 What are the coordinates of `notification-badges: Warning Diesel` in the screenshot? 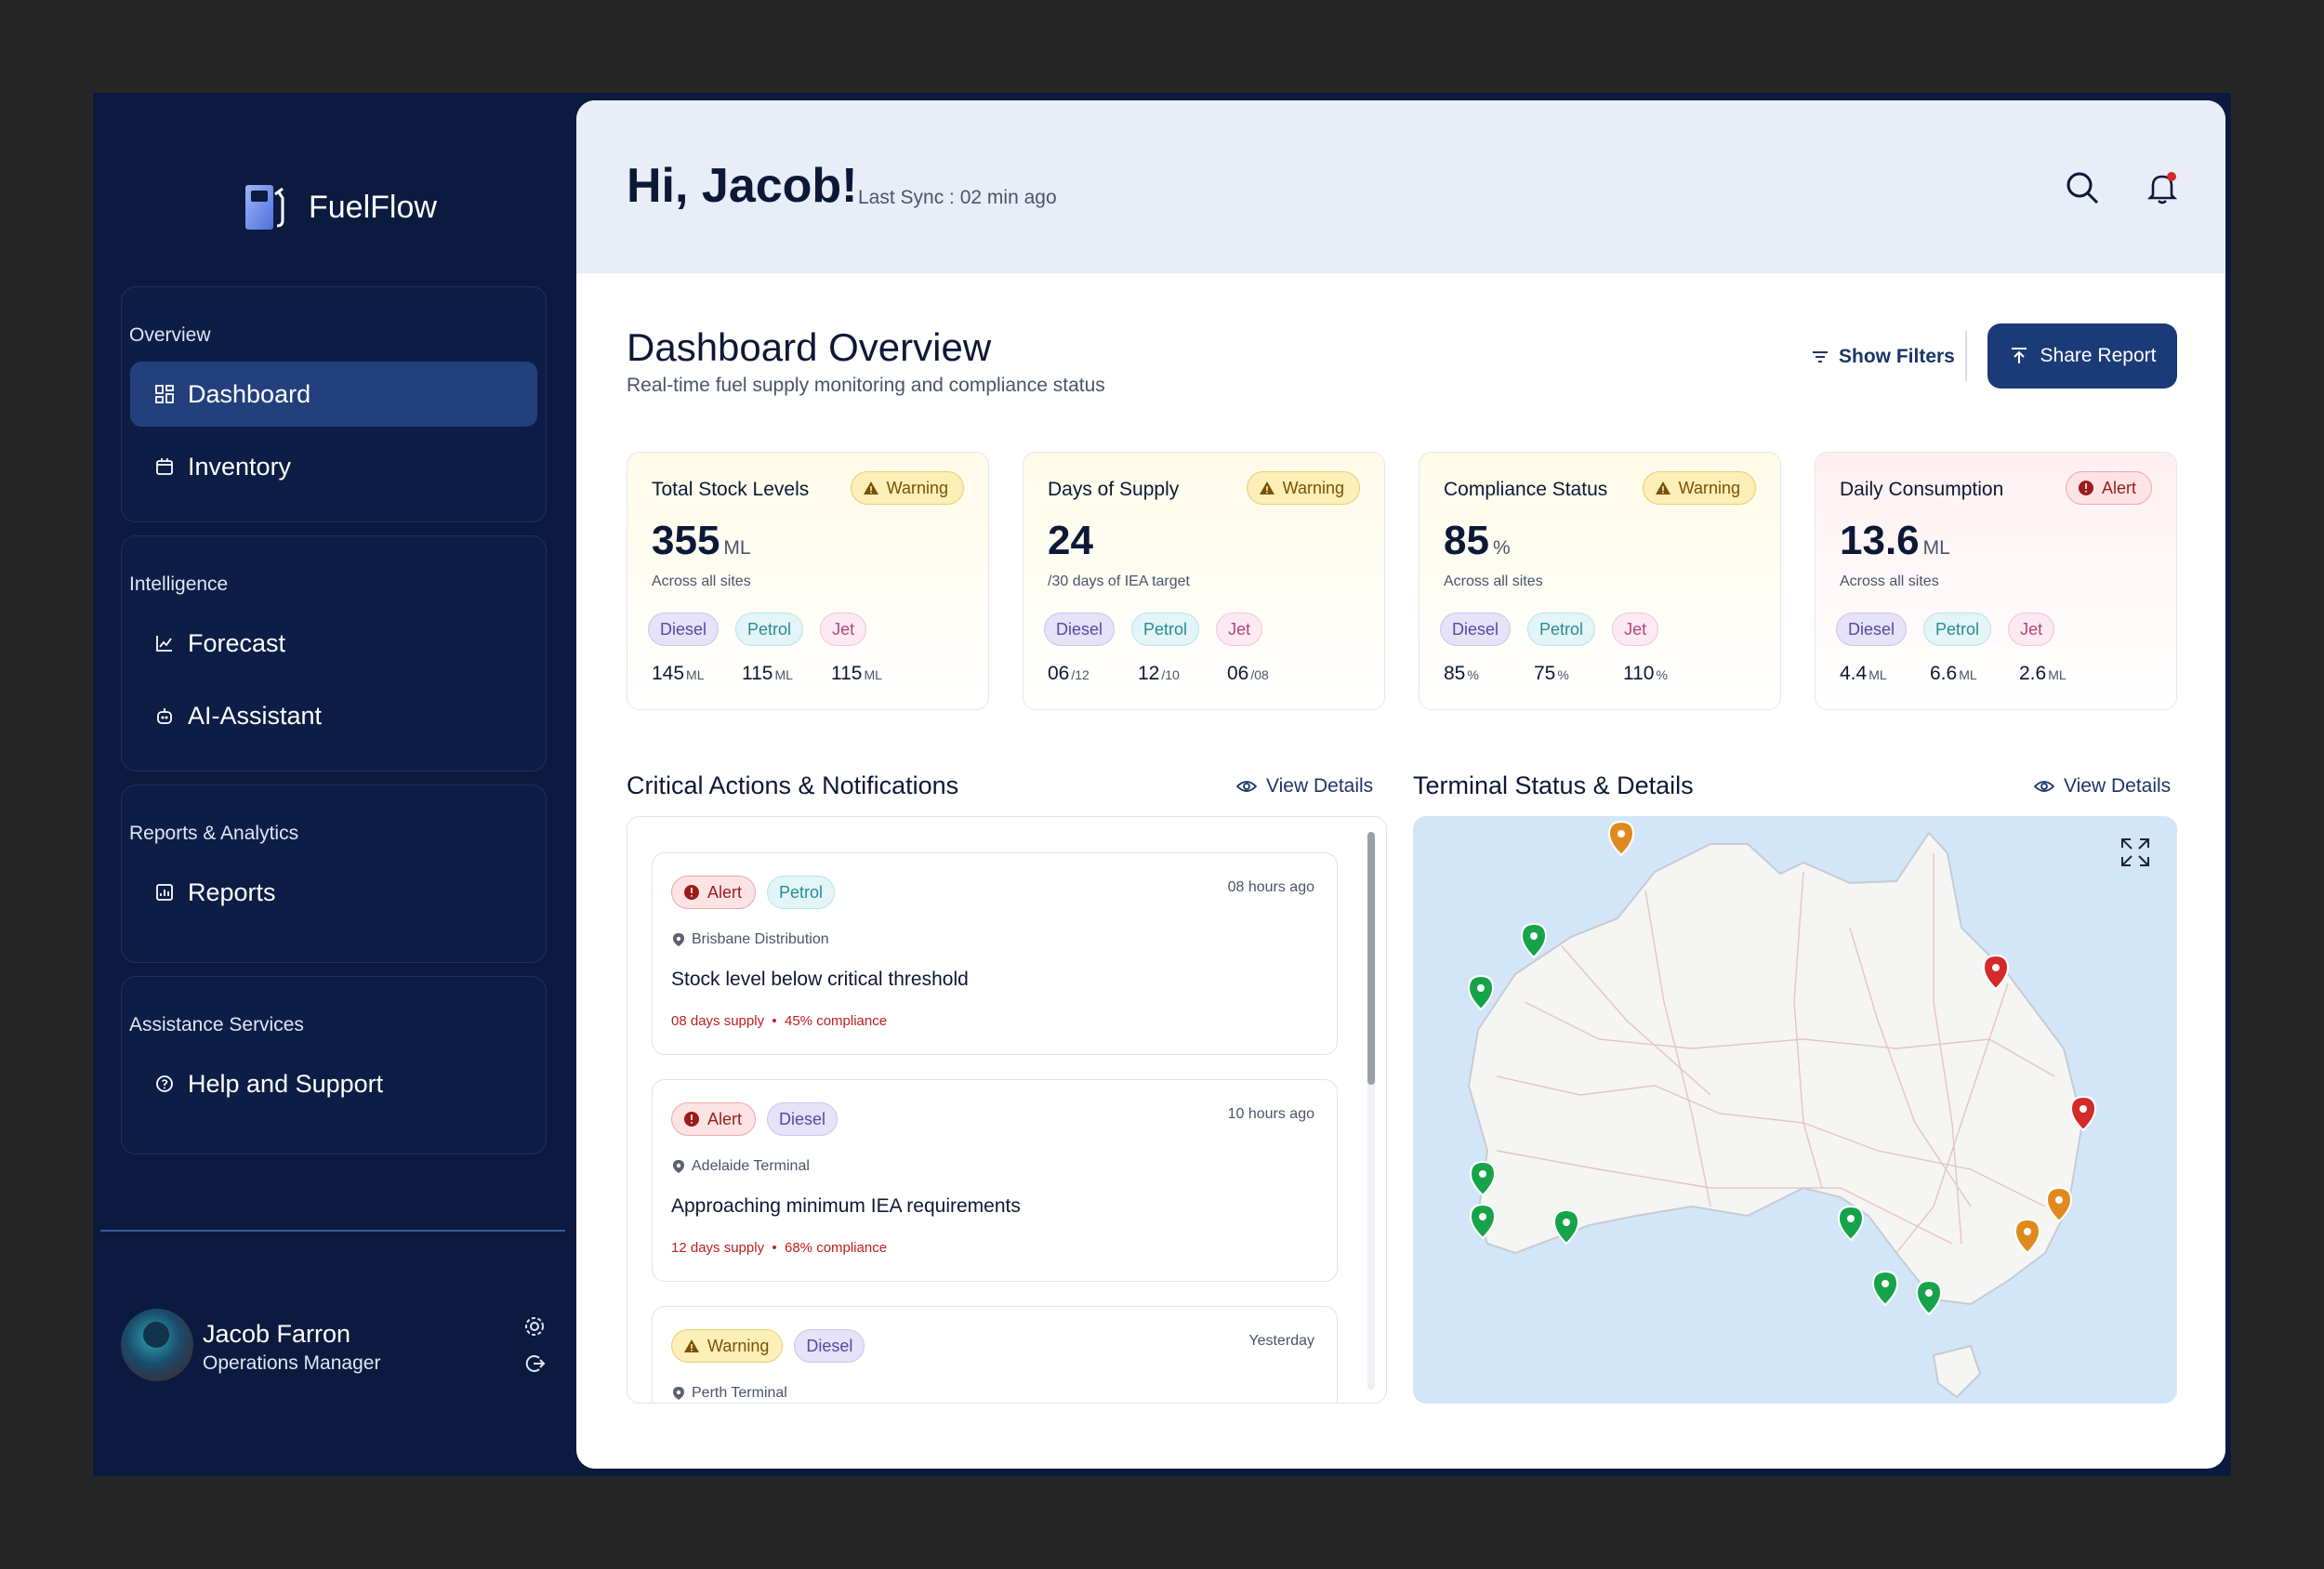 It's located at (768, 1346).